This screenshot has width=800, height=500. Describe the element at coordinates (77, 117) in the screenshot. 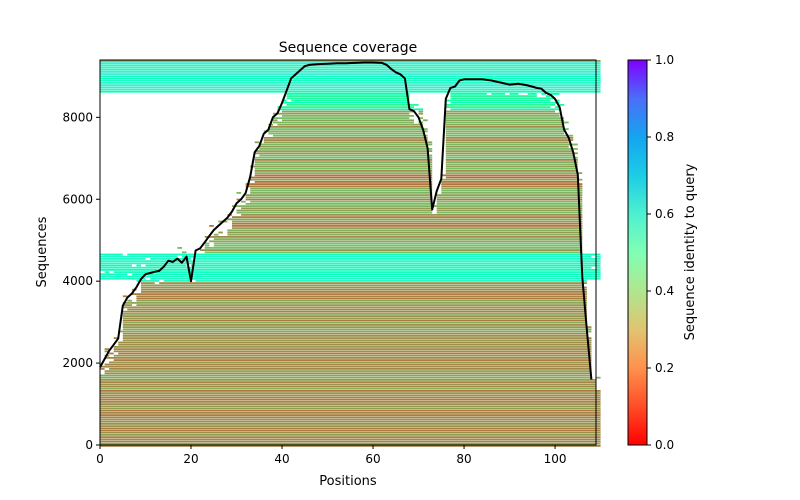

I see `y-tick-label: 8000` at that location.